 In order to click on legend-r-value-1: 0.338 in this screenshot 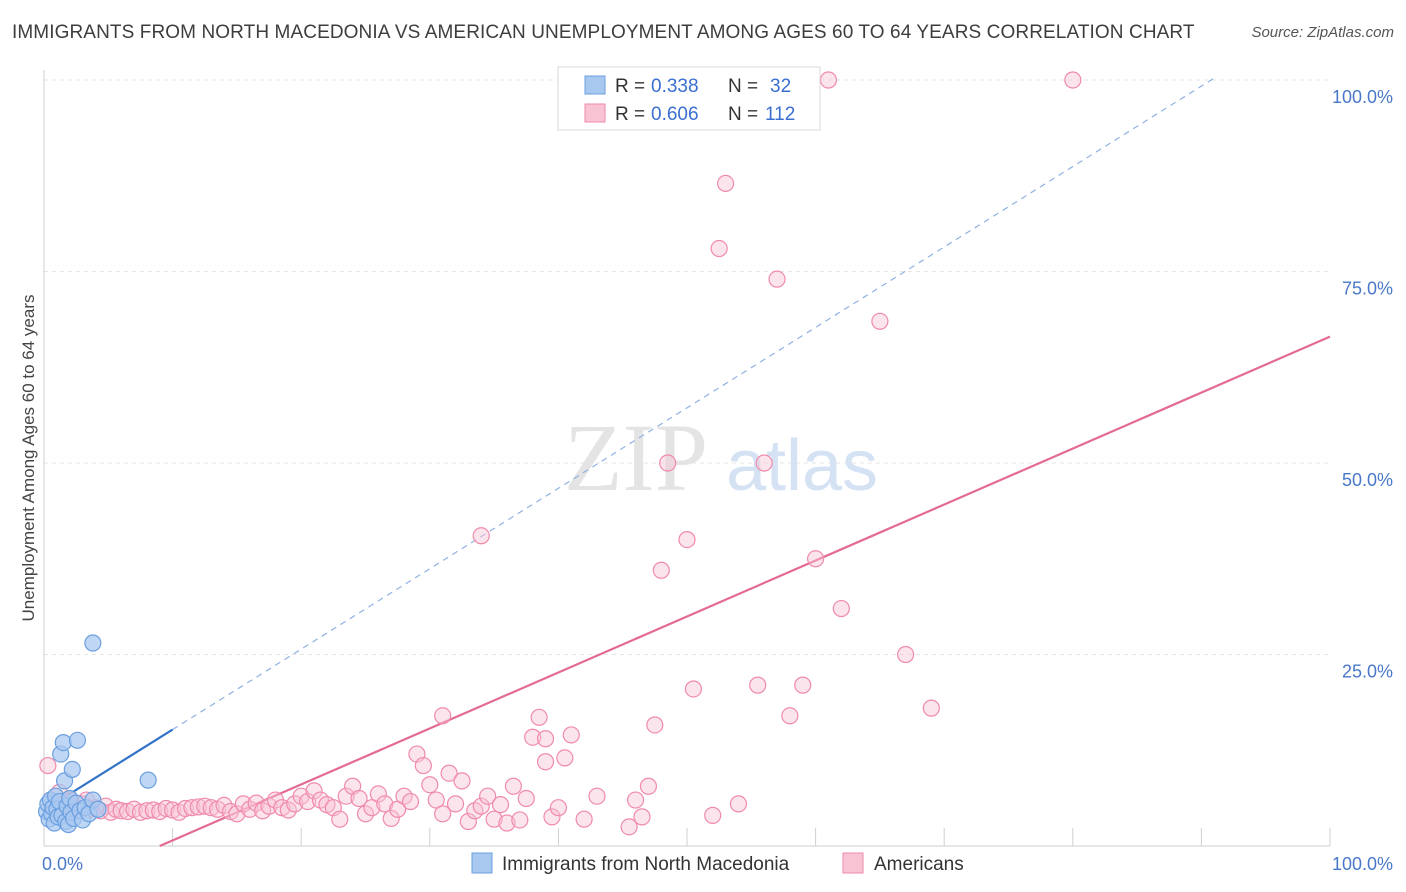, I will do `click(675, 86)`.